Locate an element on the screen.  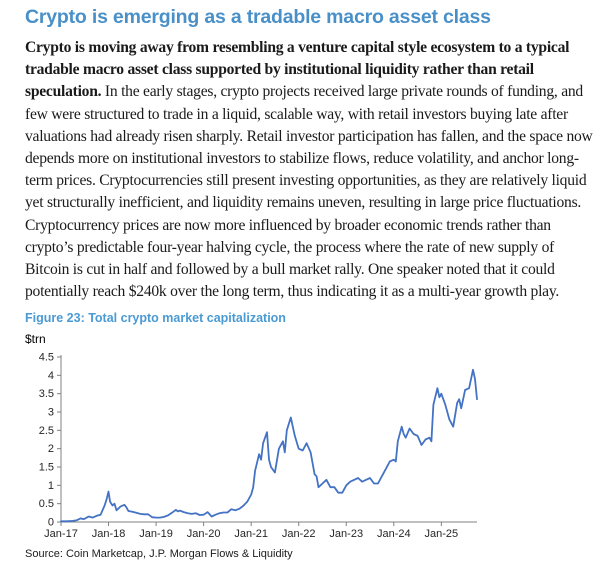
x-tick-label: Jan-25 is located at coordinates (442, 534).